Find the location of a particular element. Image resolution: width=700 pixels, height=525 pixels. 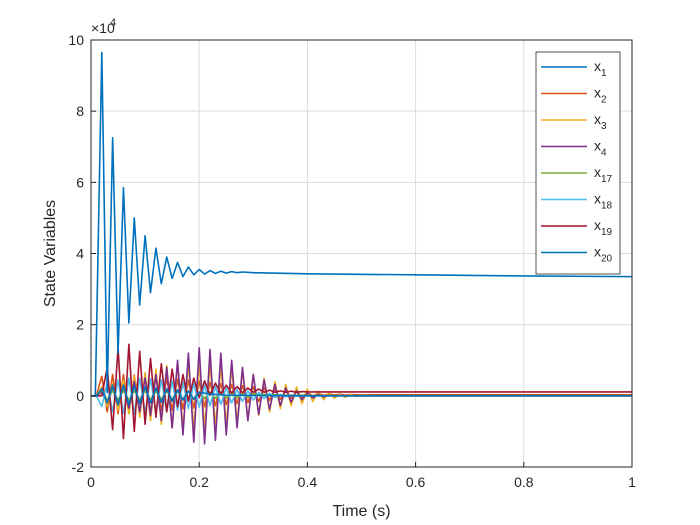

y-axis-label: State Variables is located at coordinates (50, 253).